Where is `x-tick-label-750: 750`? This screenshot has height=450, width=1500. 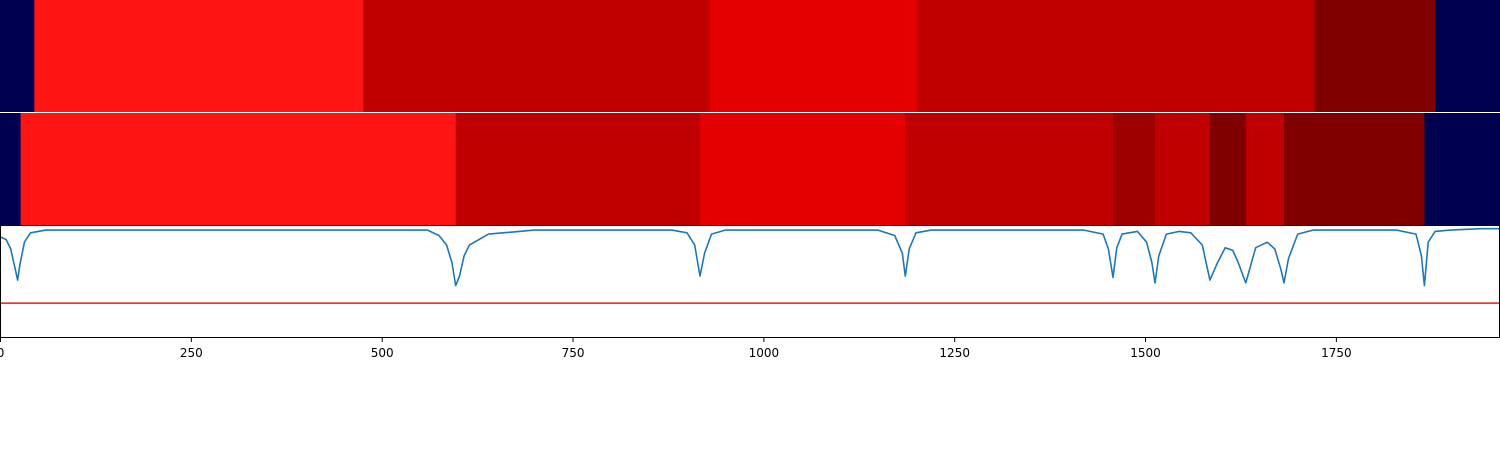 x-tick-label-750: 750 is located at coordinates (573, 353).